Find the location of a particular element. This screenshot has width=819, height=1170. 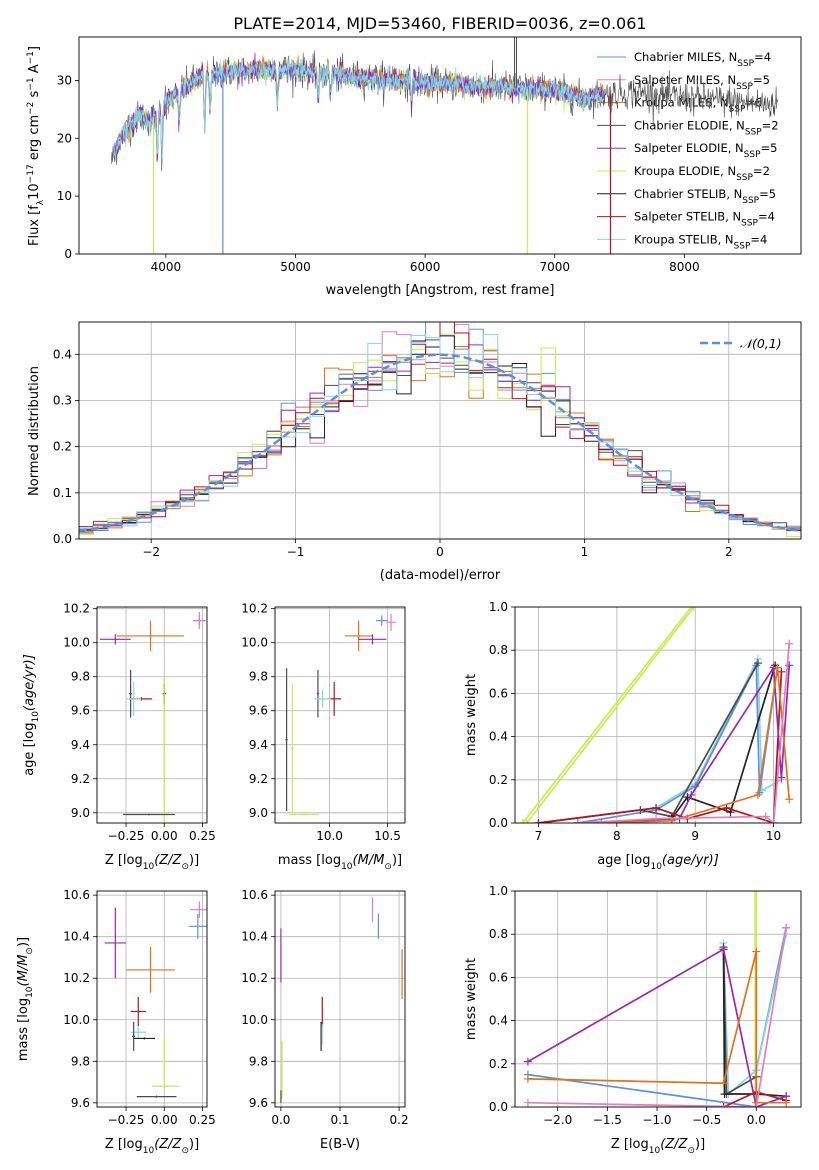

legend-entry-part: Chabrier STELIB, N is located at coordinates (688, 194).